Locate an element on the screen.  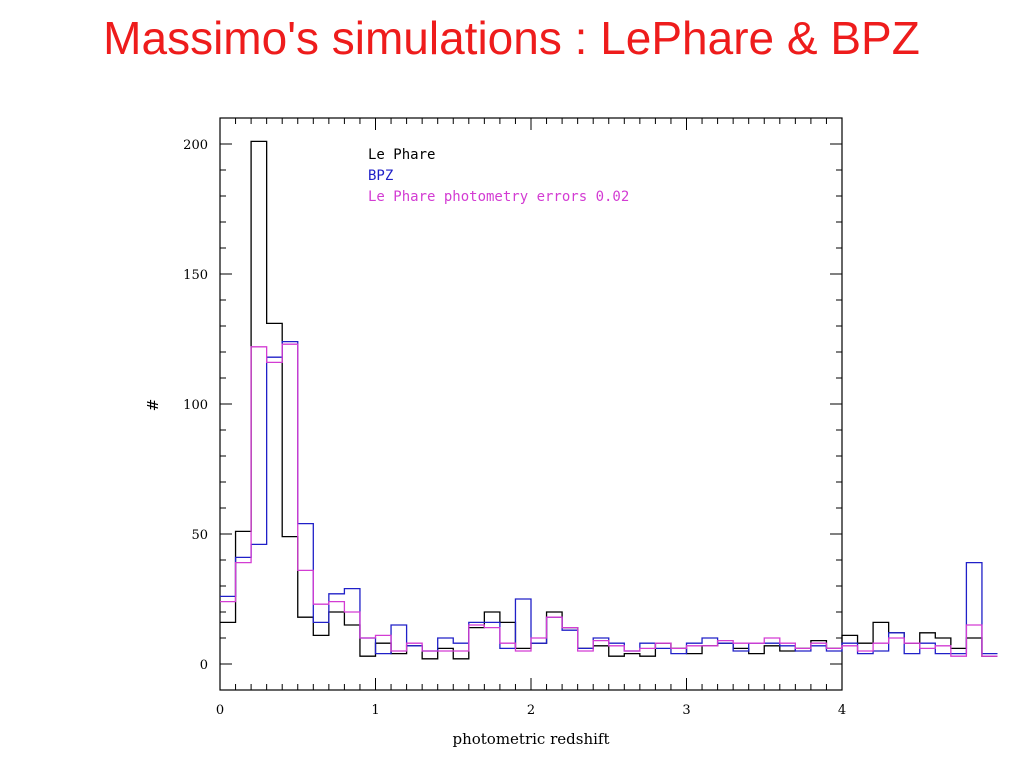
y-tick-label: 100 is located at coordinates (195, 405).